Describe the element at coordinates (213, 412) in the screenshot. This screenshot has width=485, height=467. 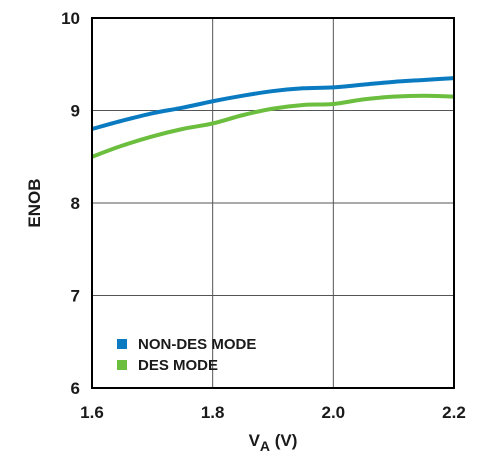
I see `x-tick-label: 1.8` at that location.